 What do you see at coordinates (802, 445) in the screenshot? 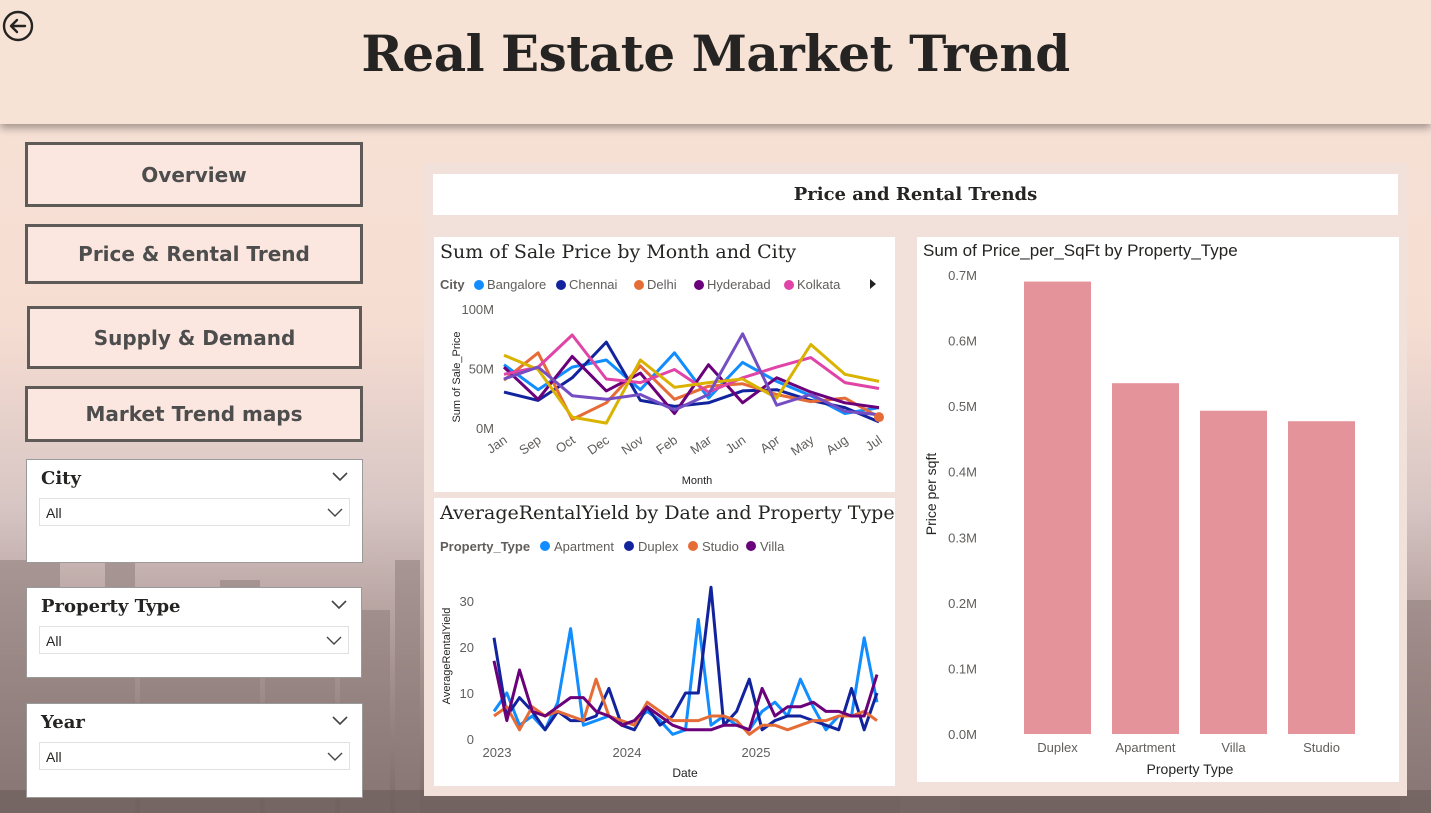
I see `x-tick-label: May` at bounding box center [802, 445].